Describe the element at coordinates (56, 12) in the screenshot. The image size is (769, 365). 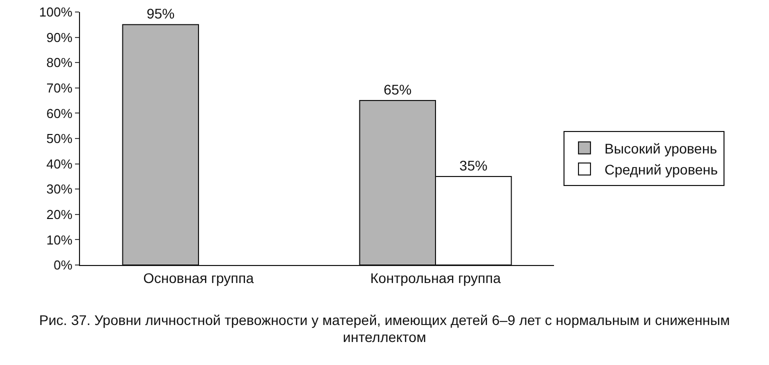
I see `y-tick-label: 100%` at that location.